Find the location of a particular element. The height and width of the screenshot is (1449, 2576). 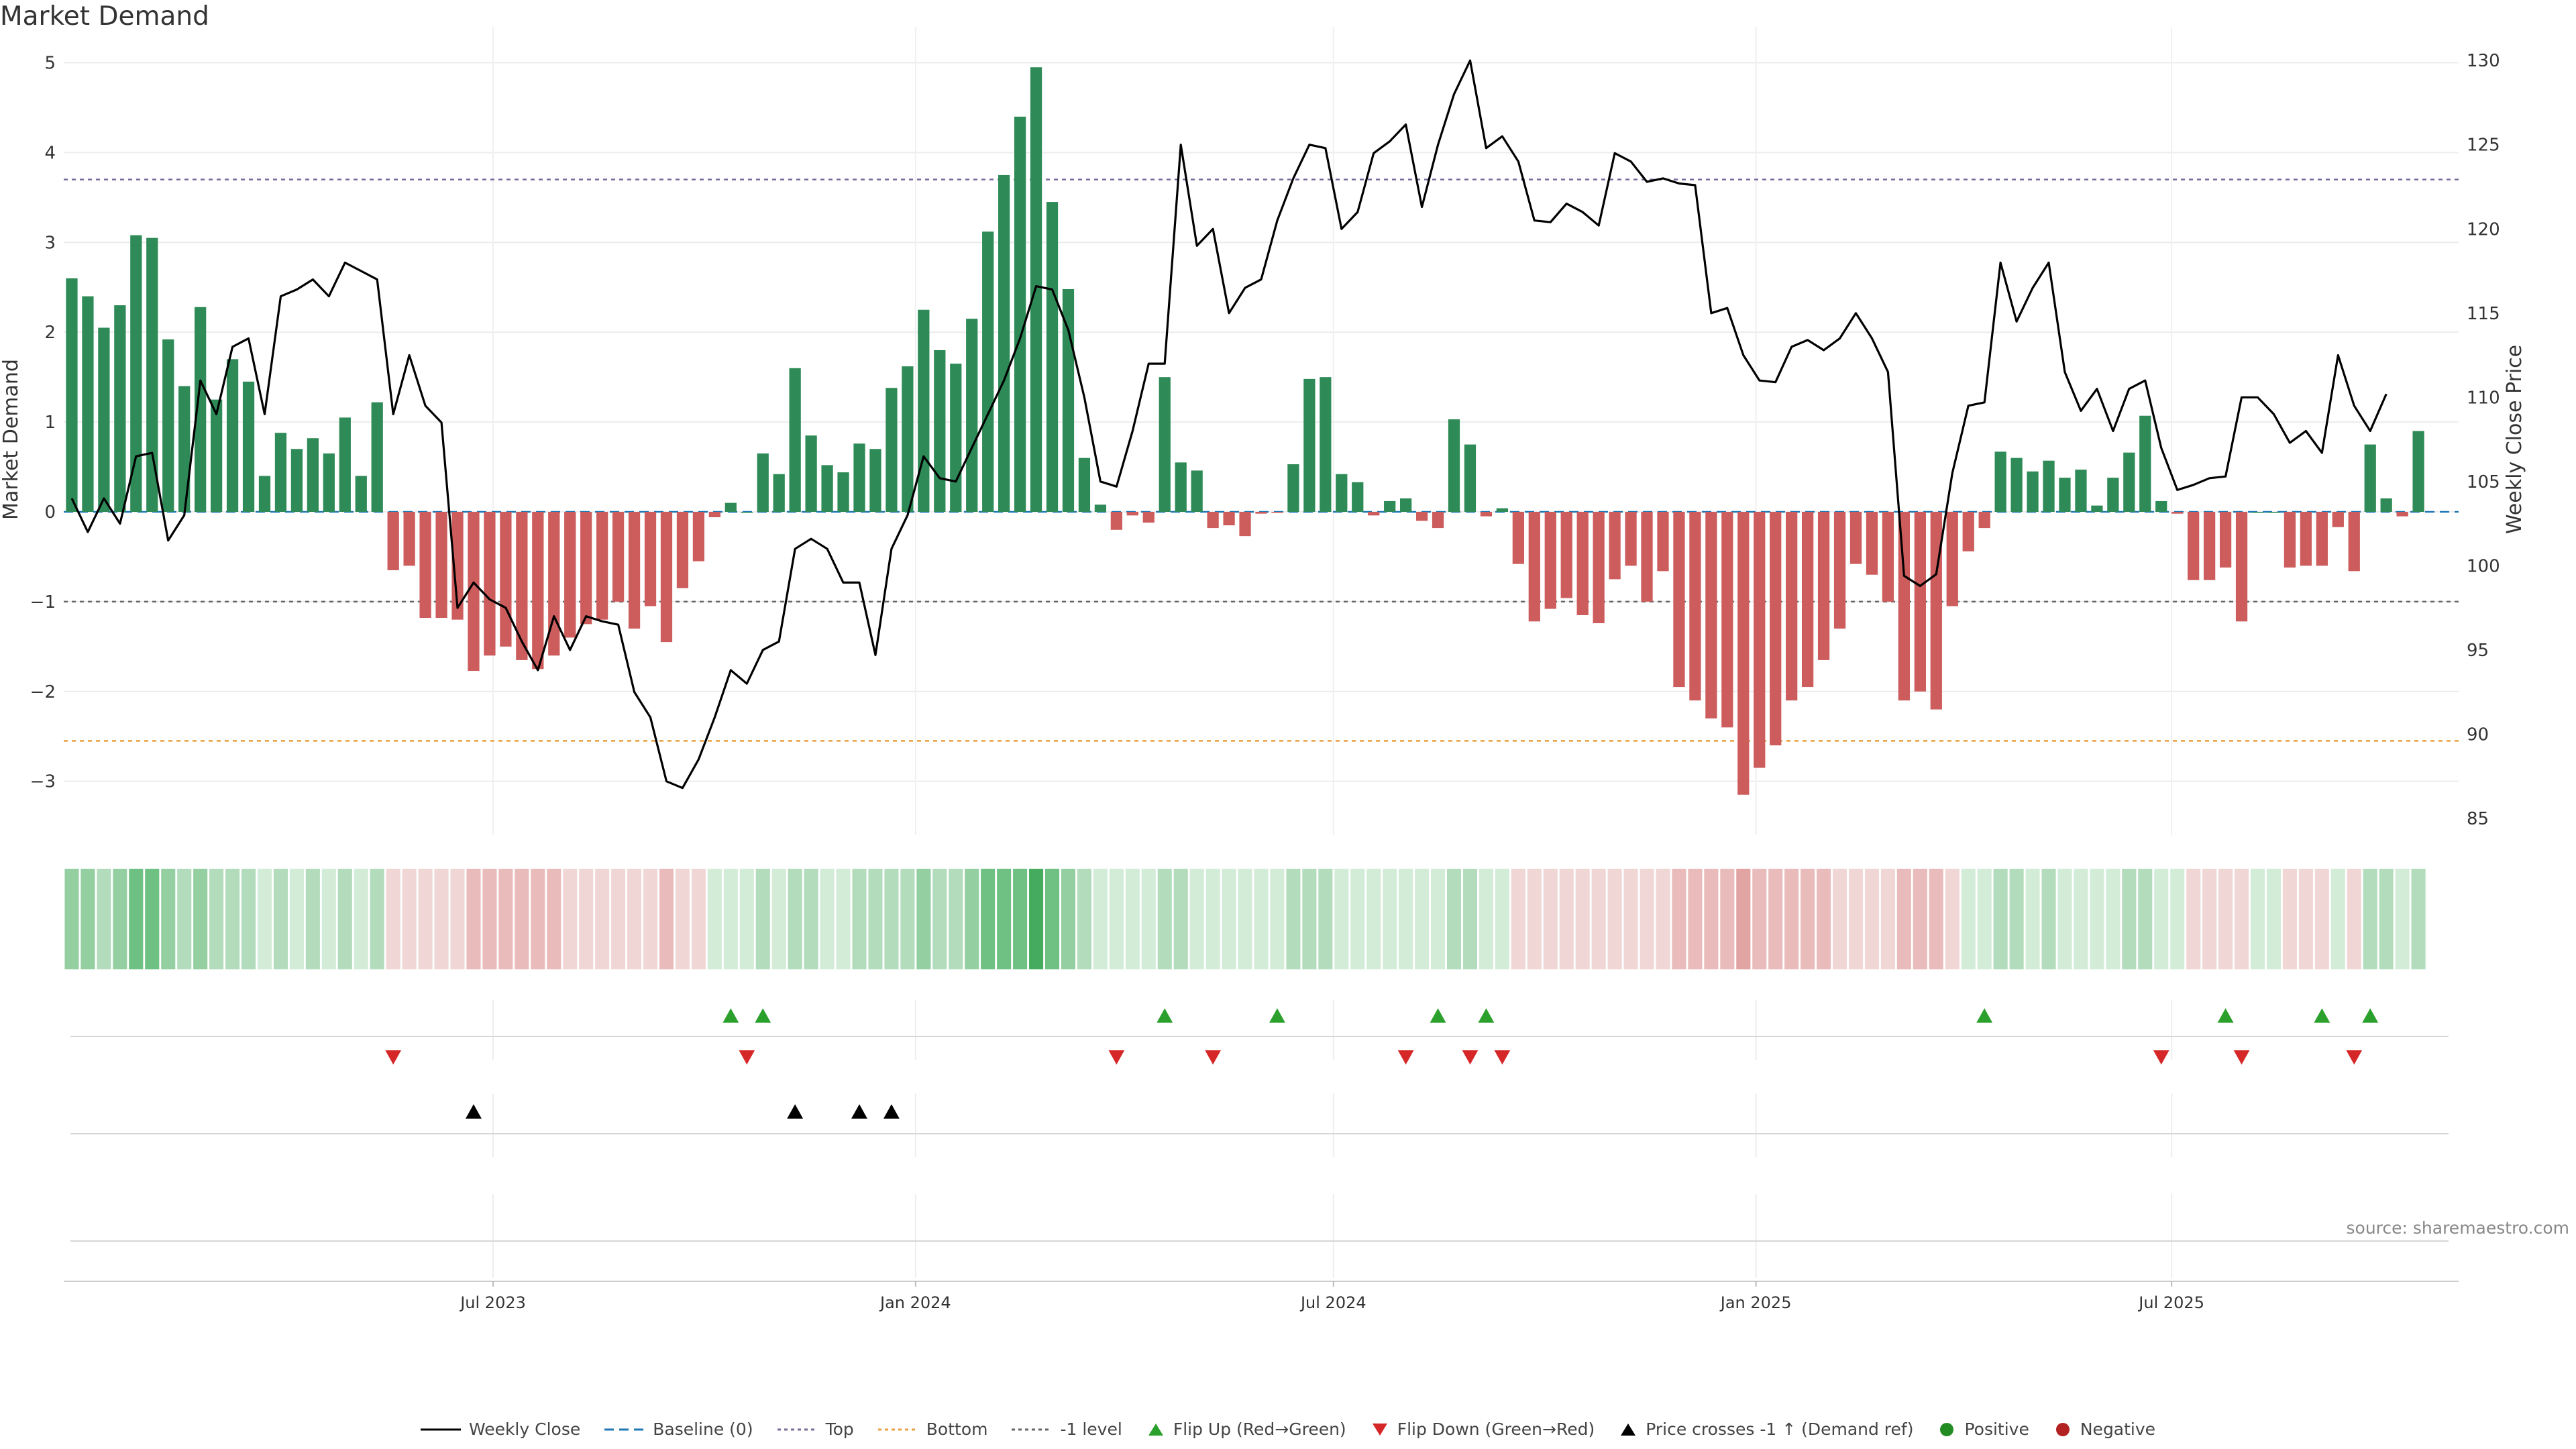

legend-item: Flip Down (Green→Red) is located at coordinates (1483, 1429).